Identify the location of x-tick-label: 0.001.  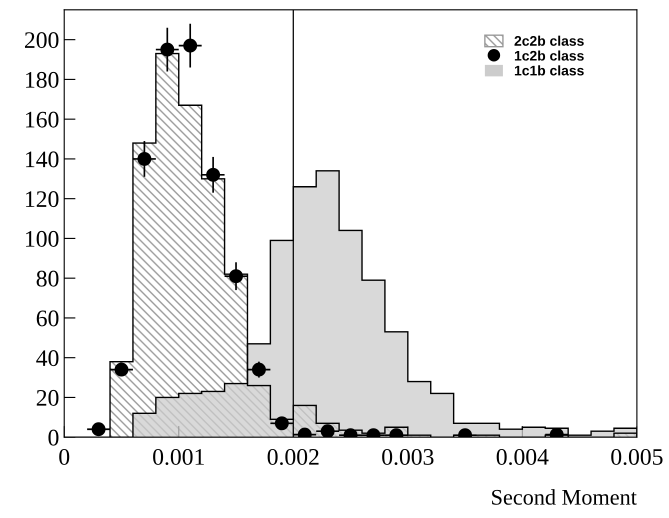
(178, 457).